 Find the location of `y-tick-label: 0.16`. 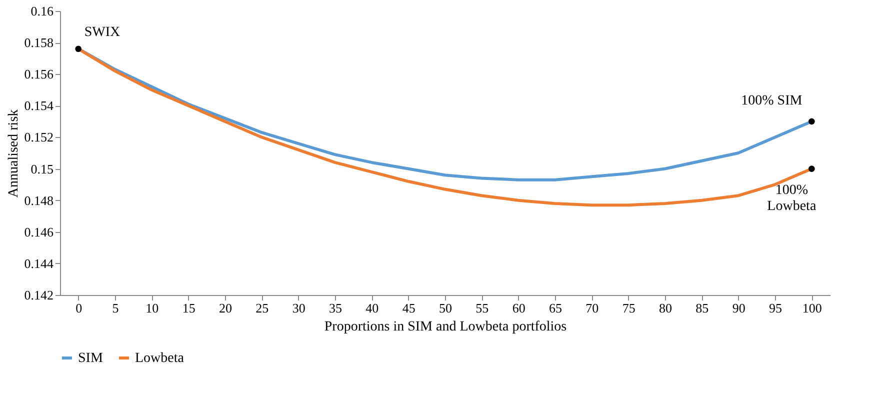

y-tick-label: 0.16 is located at coordinates (42, 11).